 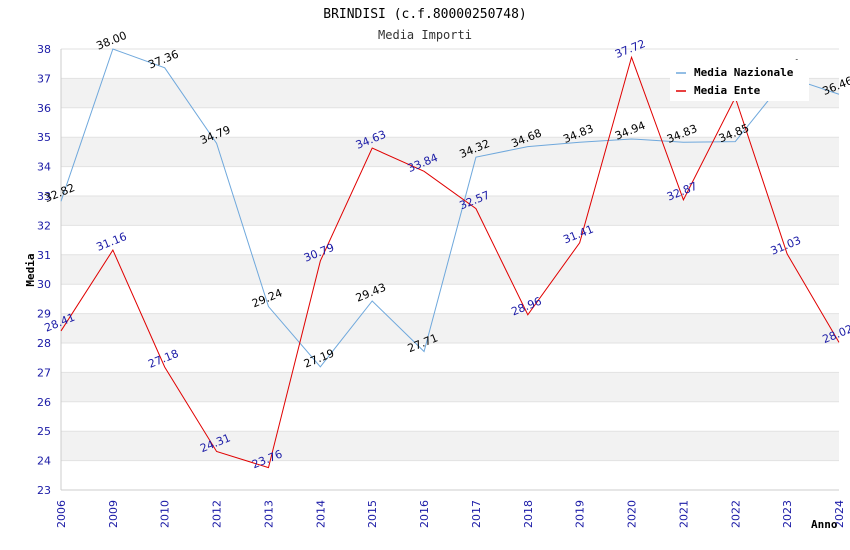 What do you see at coordinates (44, 402) in the screenshot?
I see `y-tick-label: 26` at bounding box center [44, 402].